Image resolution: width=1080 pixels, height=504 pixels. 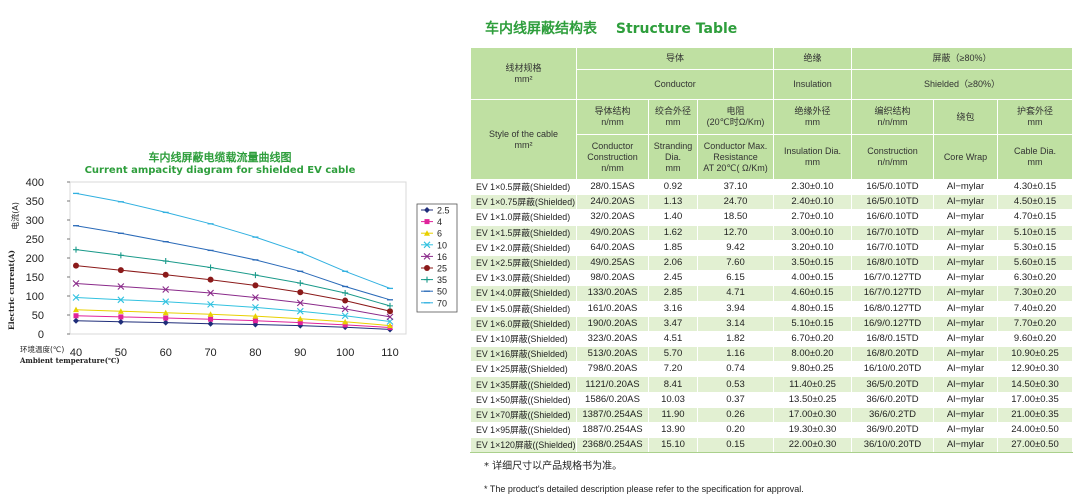 What do you see at coordinates (443, 211) in the screenshot?
I see `legend-label: 2.5` at bounding box center [443, 211].